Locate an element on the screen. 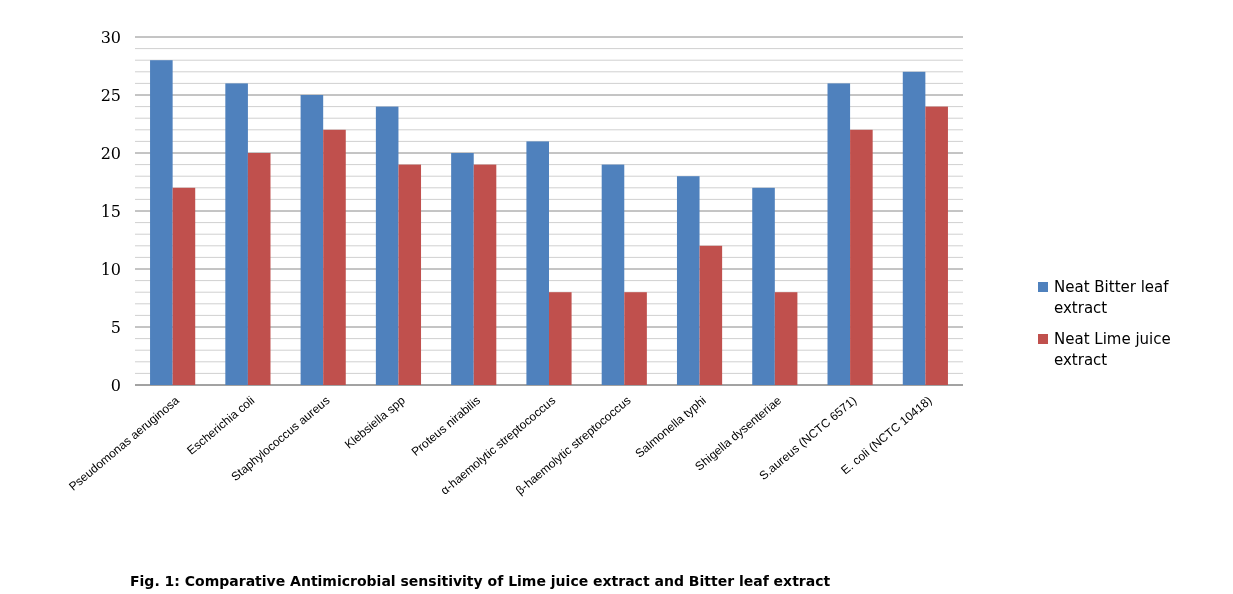  y-tick-label: 15 is located at coordinates (110, 211).